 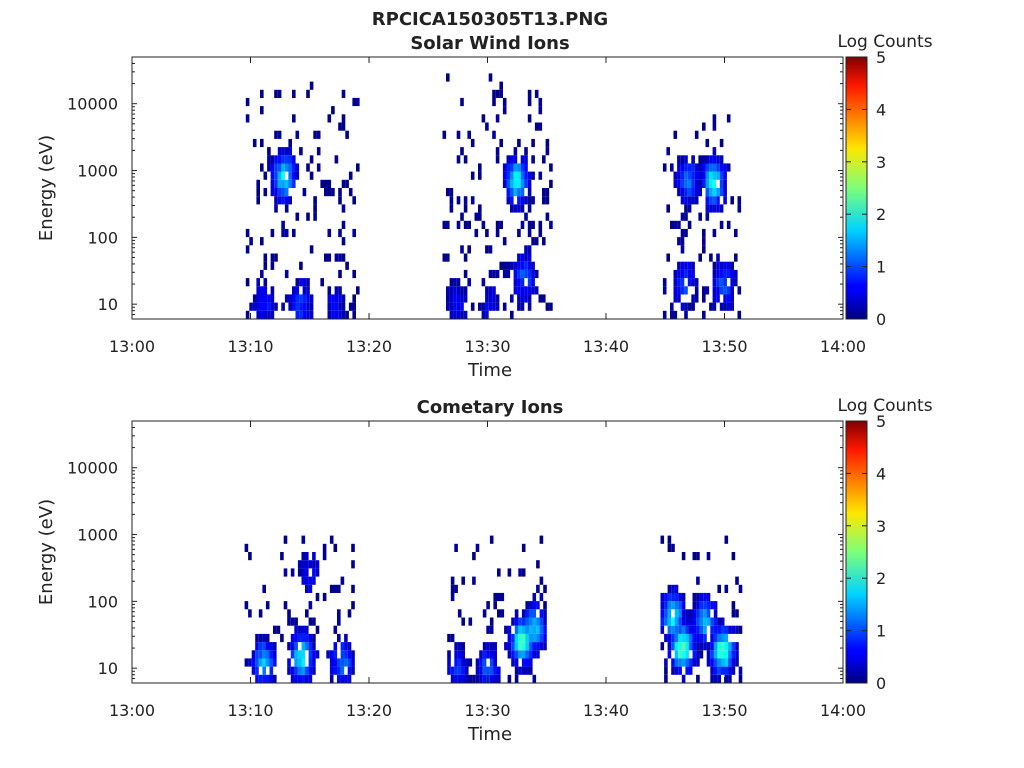 What do you see at coordinates (856, 552) in the screenshot?
I see `colorbar` at bounding box center [856, 552].